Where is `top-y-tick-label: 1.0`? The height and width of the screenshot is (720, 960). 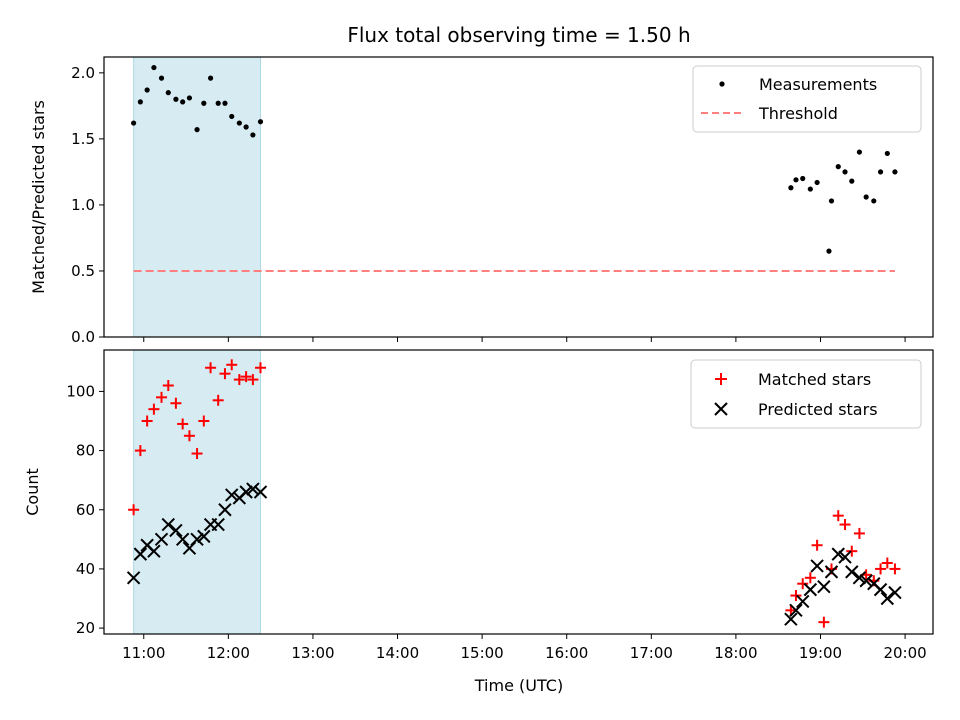 top-y-tick-label: 1.0 is located at coordinates (83, 205).